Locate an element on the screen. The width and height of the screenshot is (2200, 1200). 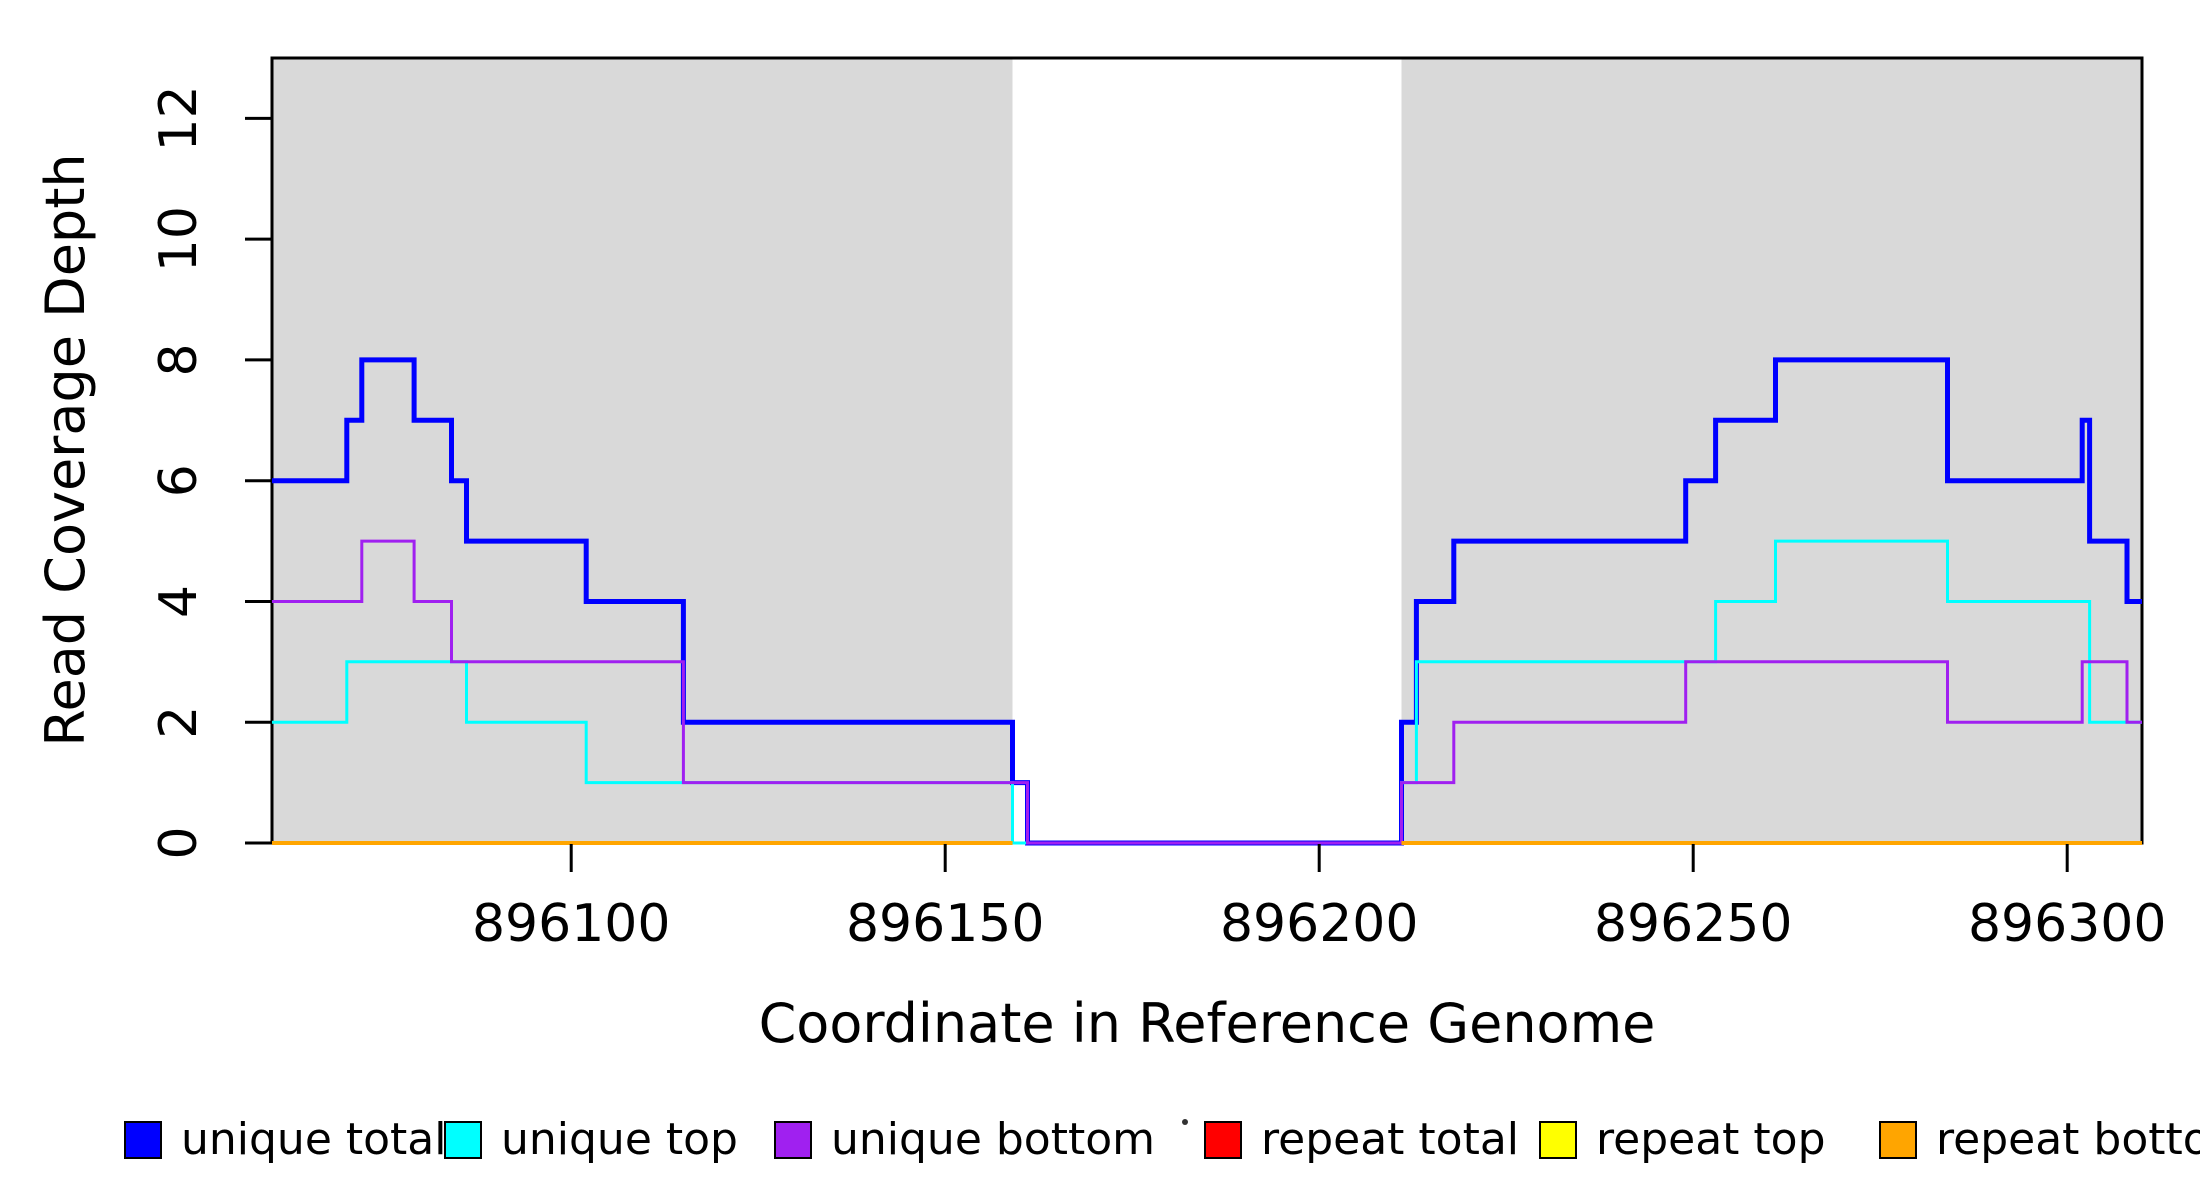
y-tick-label: 4 is located at coordinates (179, 601).